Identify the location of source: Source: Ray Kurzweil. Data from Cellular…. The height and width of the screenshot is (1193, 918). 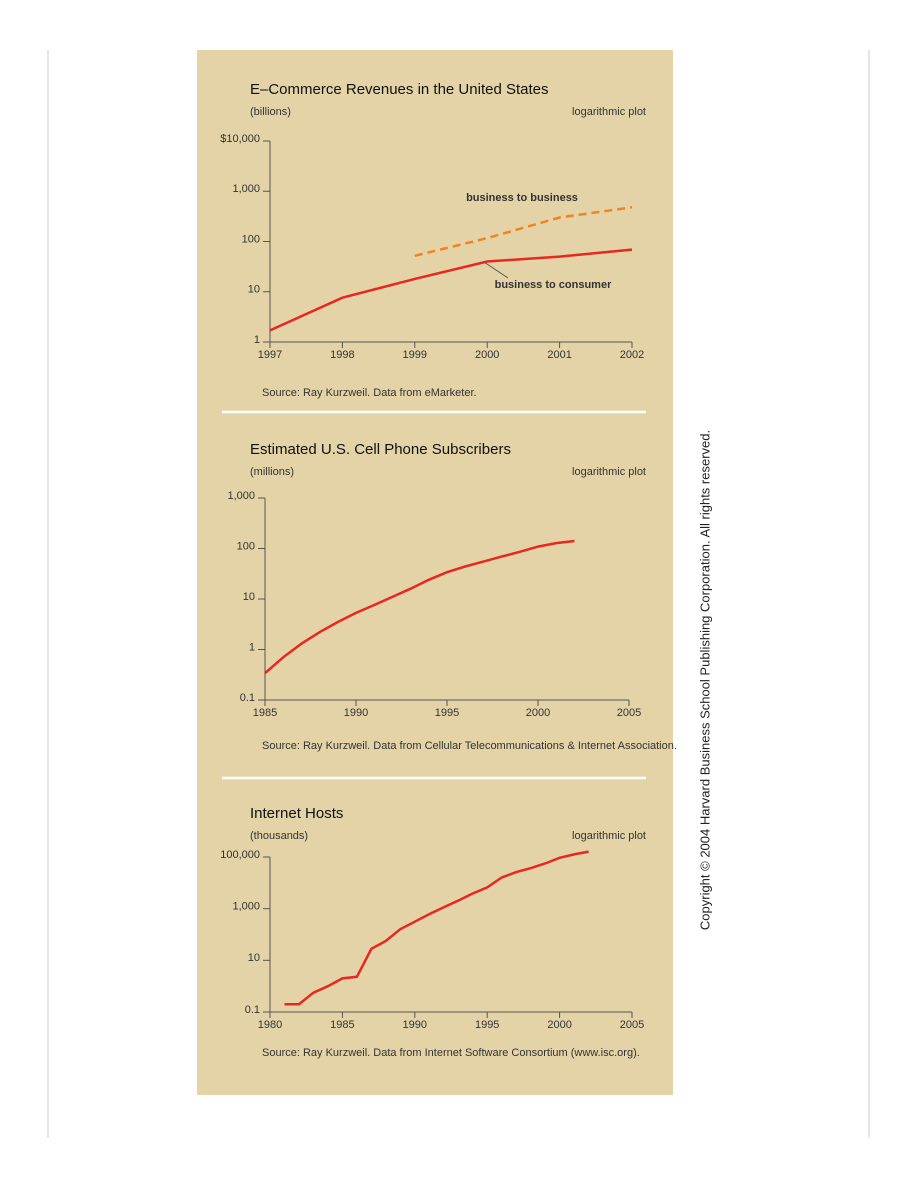
(469, 746).